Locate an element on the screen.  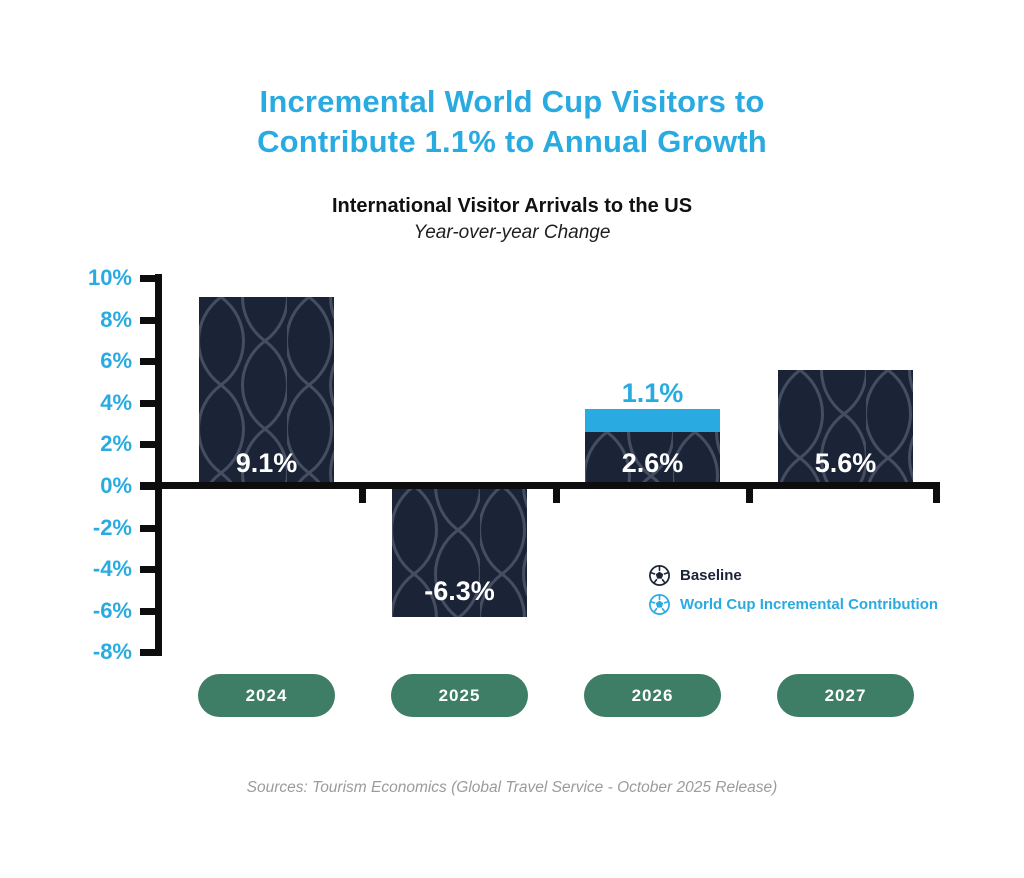
y-axis-label: 2% is located at coordinates (116, 443).